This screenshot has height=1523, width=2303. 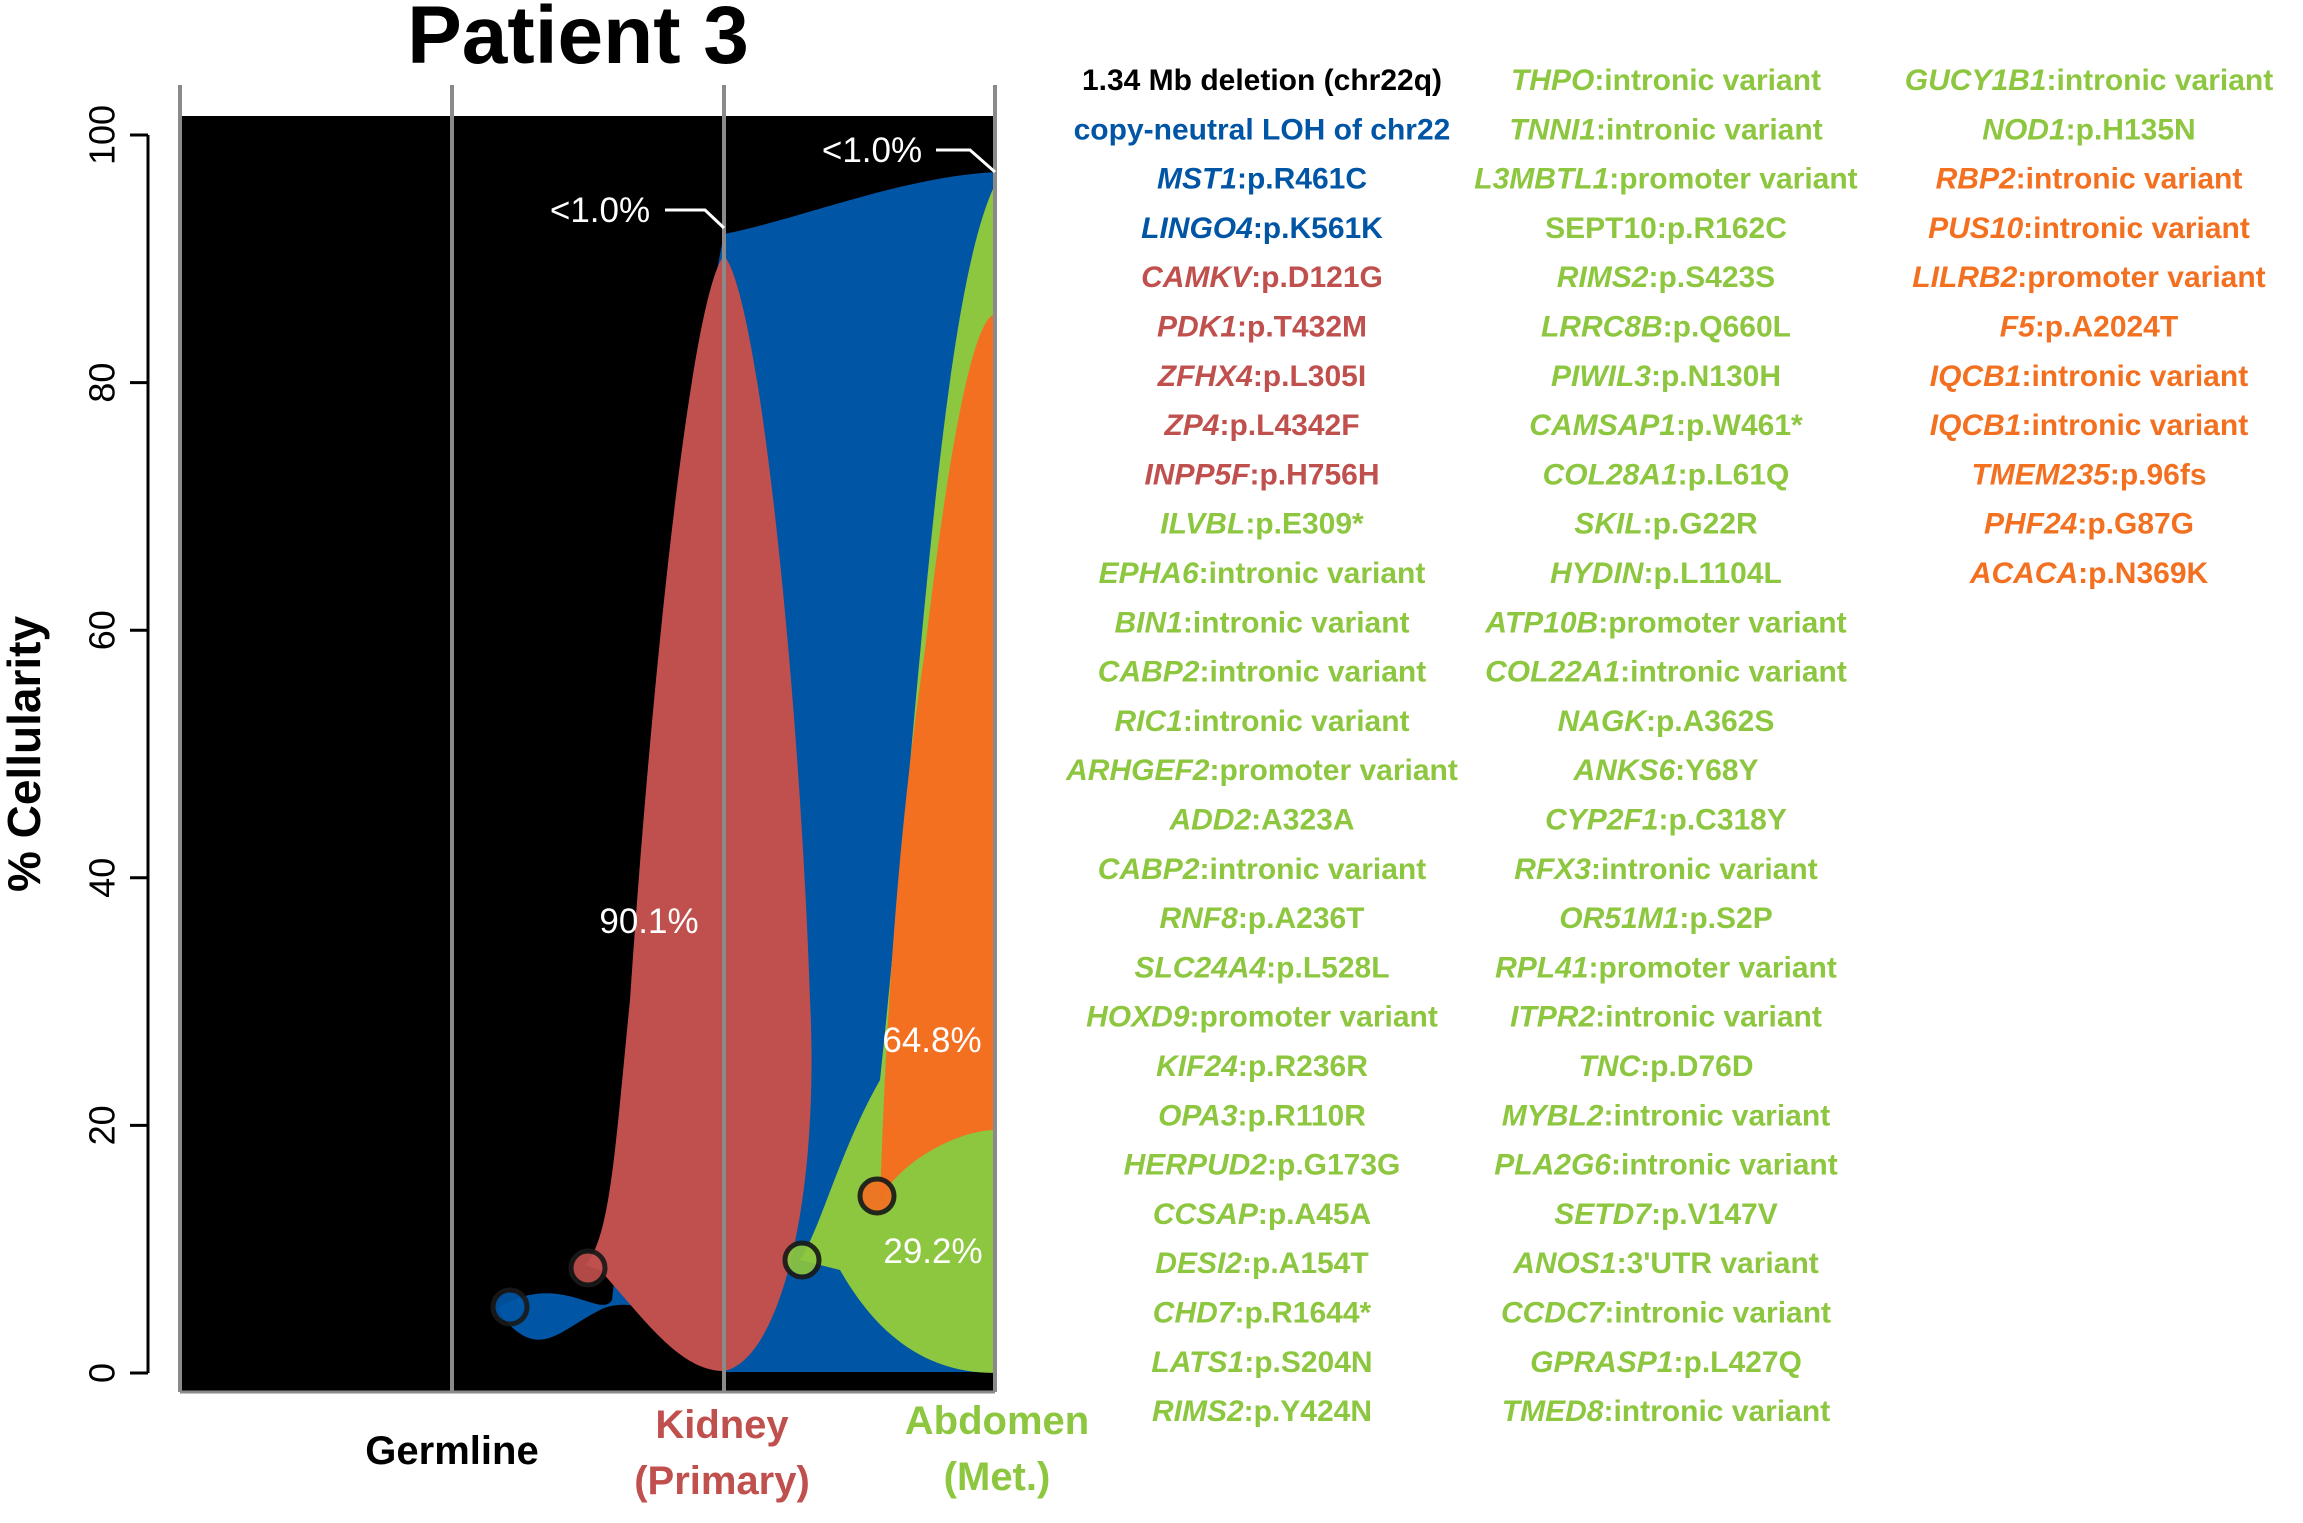 What do you see at coordinates (451, 1451) in the screenshot?
I see `sample-label-germline: Germline` at bounding box center [451, 1451].